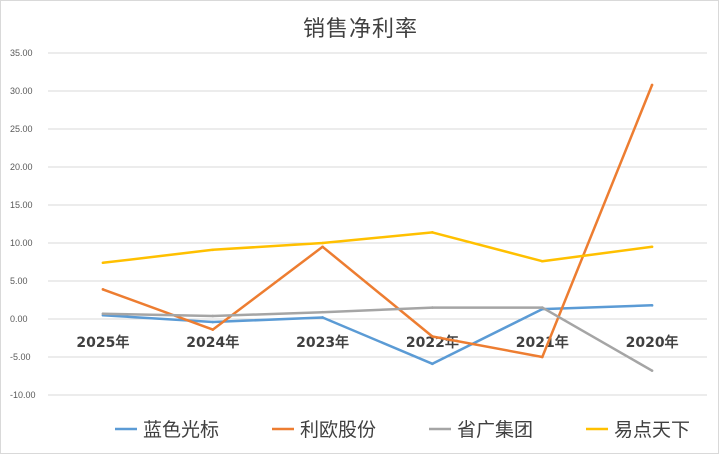 The width and height of the screenshot is (719, 455). What do you see at coordinates (19, 281) in the screenshot?
I see `y-tick-label: 5.00` at bounding box center [19, 281].